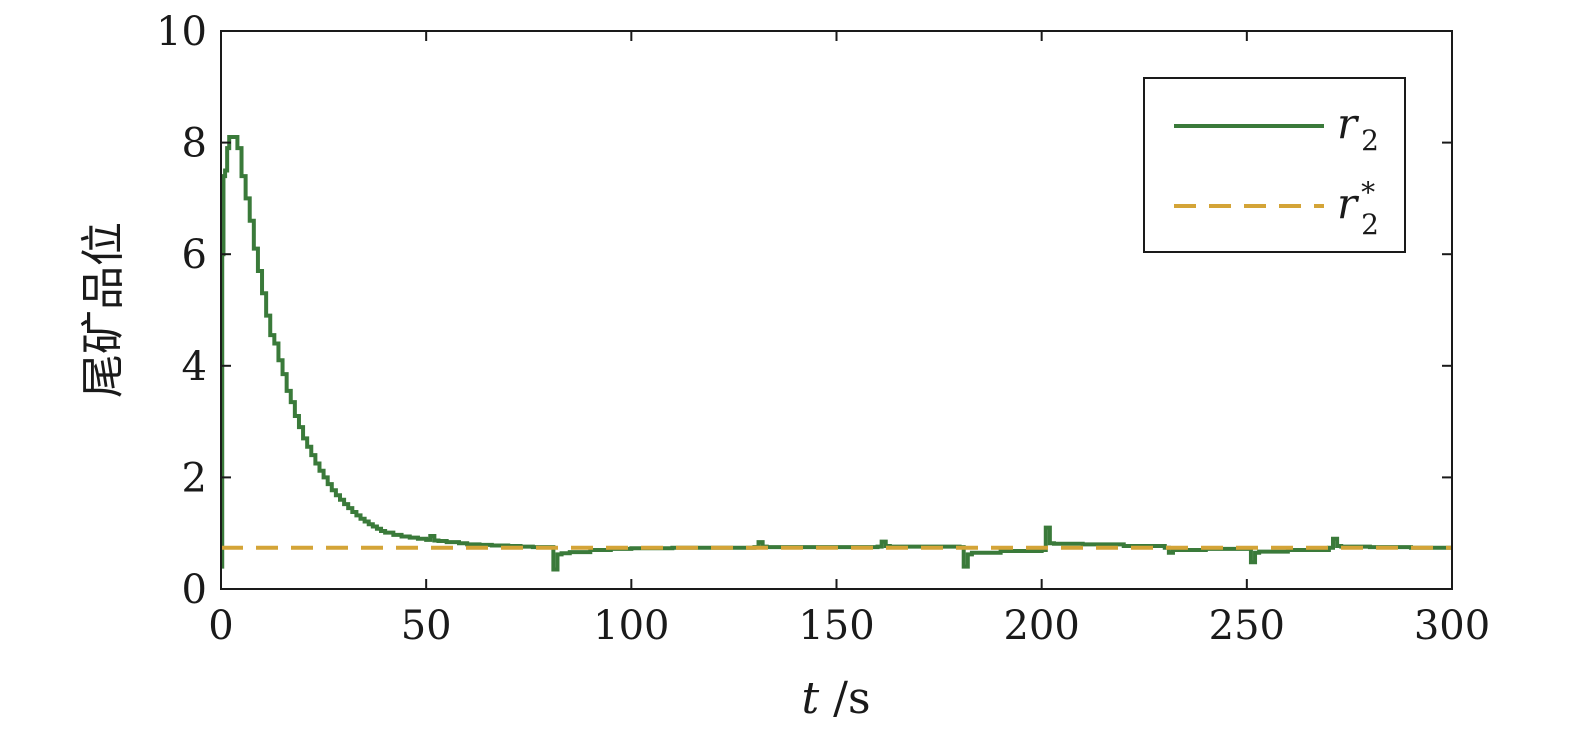 This screenshot has height=730, width=1575. What do you see at coordinates (1358, 208) in the screenshot?
I see `legend-label-r_2*: r * 2` at bounding box center [1358, 208].